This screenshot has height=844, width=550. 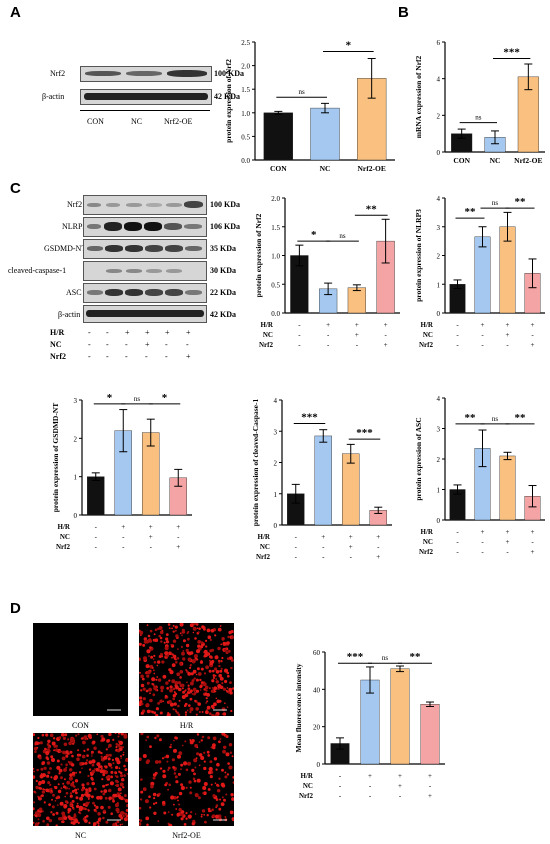 What do you see at coordinates (439, 521) in the screenshot?
I see `y-tick-label: 0` at bounding box center [439, 521].